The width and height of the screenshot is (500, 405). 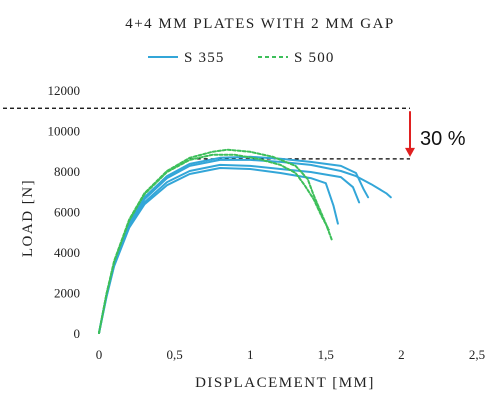 What do you see at coordinates (314, 58) in the screenshot?
I see `legend-s500-label: S 500` at bounding box center [314, 58].